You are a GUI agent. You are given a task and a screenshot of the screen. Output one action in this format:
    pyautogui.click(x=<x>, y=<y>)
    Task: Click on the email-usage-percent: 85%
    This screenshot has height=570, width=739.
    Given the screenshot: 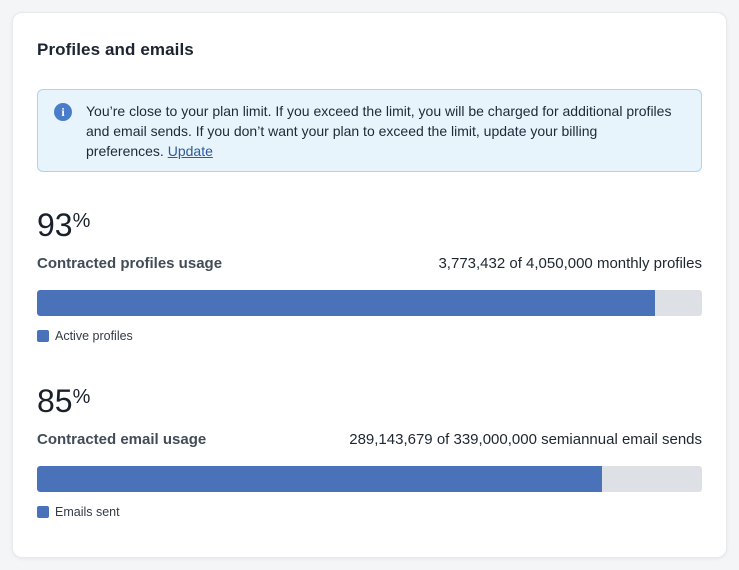 What is the action you would take?
    pyautogui.click(x=369, y=399)
    